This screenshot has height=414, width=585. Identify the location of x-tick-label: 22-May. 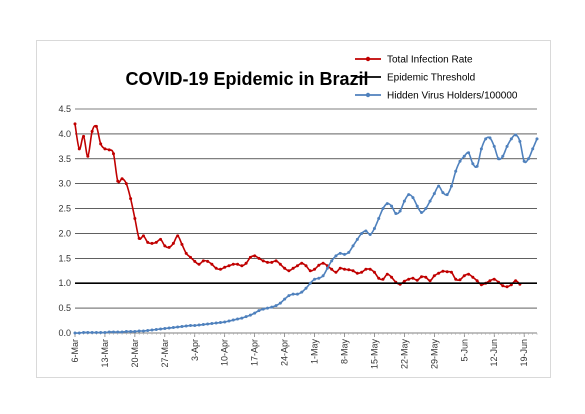
(404, 354).